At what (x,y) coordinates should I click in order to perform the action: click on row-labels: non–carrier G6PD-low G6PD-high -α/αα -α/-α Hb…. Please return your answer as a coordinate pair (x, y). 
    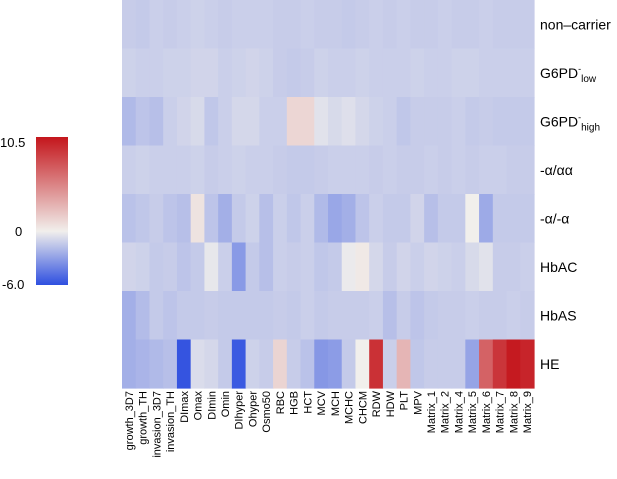
    Looking at the image, I should click on (575, 194).